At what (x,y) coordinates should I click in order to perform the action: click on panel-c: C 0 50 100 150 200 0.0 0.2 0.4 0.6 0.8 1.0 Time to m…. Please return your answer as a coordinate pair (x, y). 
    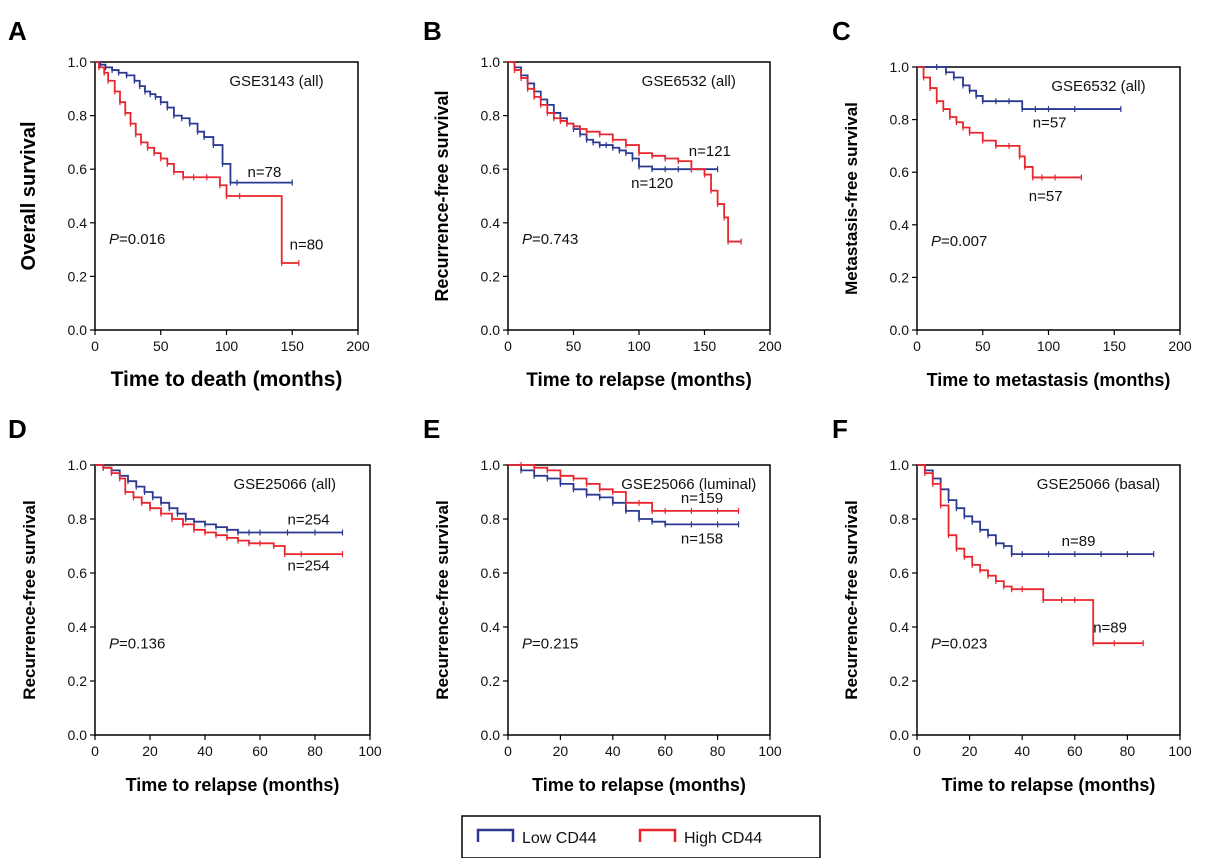
    Looking at the image, I should click on (1012, 203).